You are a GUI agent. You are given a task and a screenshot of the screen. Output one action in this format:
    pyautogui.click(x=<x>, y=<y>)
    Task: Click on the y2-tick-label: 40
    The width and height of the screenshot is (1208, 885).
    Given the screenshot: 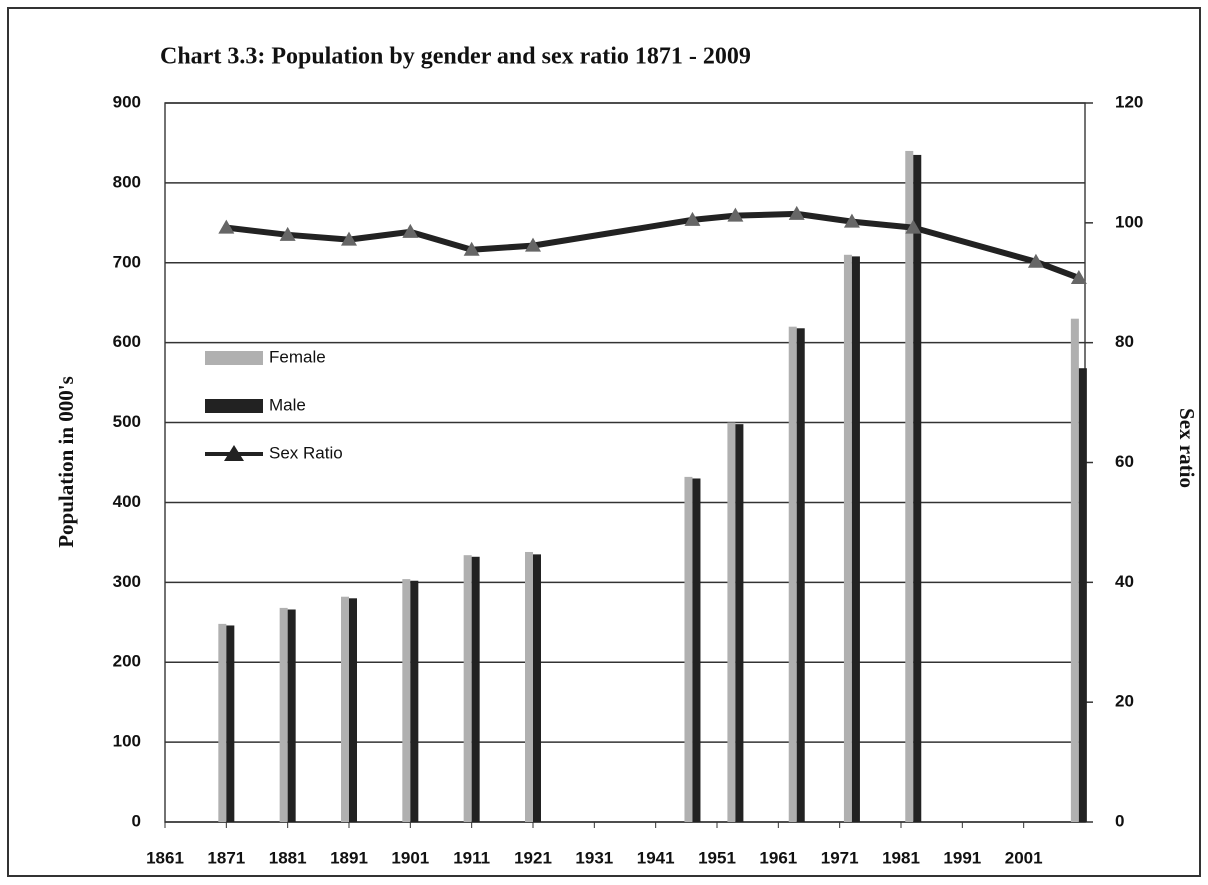 What is the action you would take?
    pyautogui.click(x=1124, y=581)
    